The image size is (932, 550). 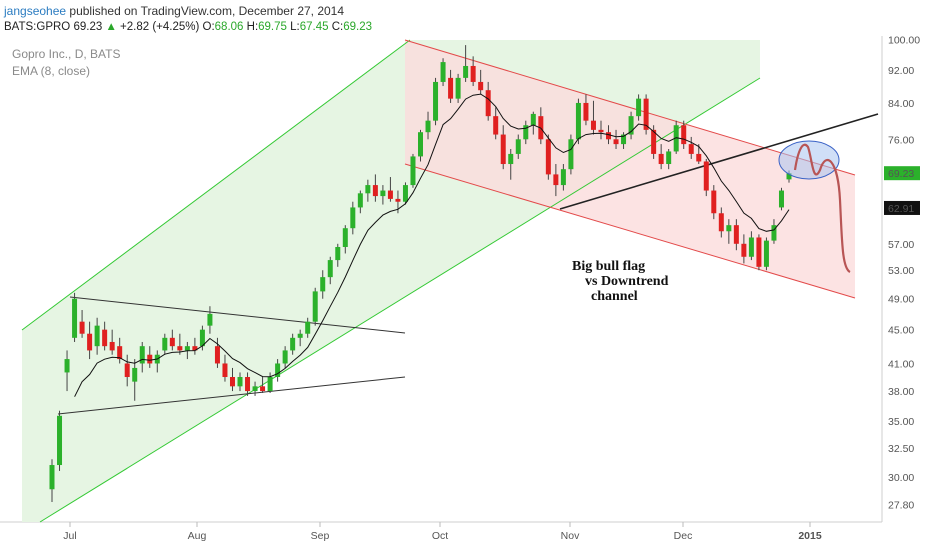 I want to click on price-tick-label: 100.00, so click(x=904, y=41).